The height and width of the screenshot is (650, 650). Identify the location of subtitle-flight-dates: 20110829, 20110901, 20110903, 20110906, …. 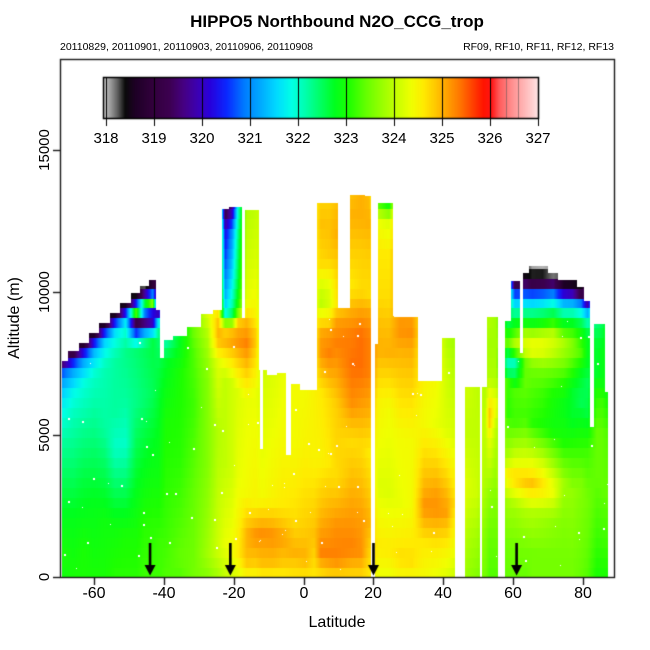
(187, 47).